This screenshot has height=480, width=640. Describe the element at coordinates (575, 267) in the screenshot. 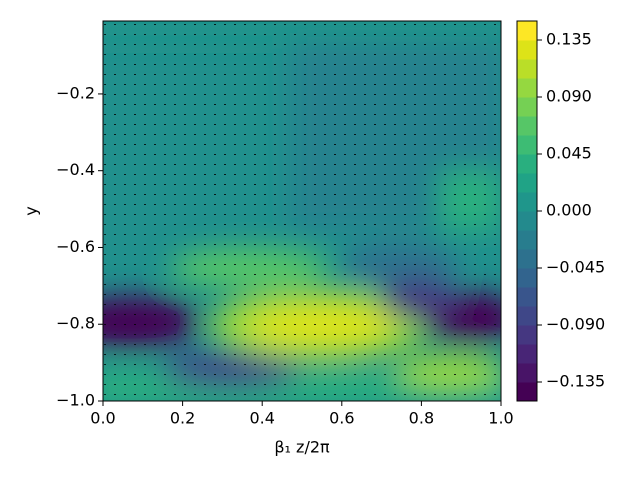

I see `colorbar-tick-label: −0.045` at that location.